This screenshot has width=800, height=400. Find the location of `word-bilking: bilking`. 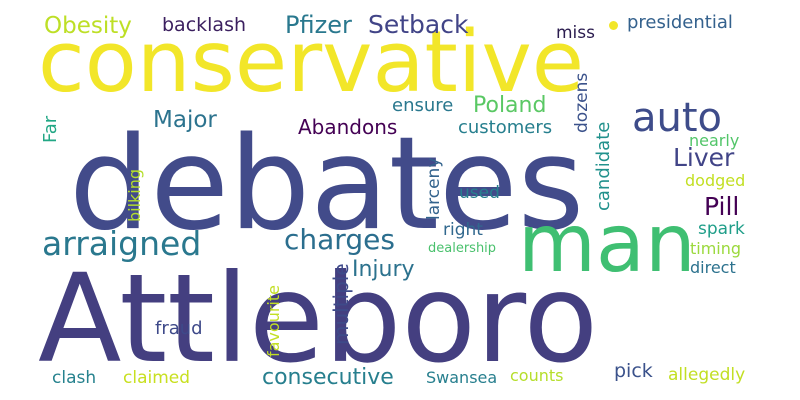

word-bilking: bilking is located at coordinates (134, 195).